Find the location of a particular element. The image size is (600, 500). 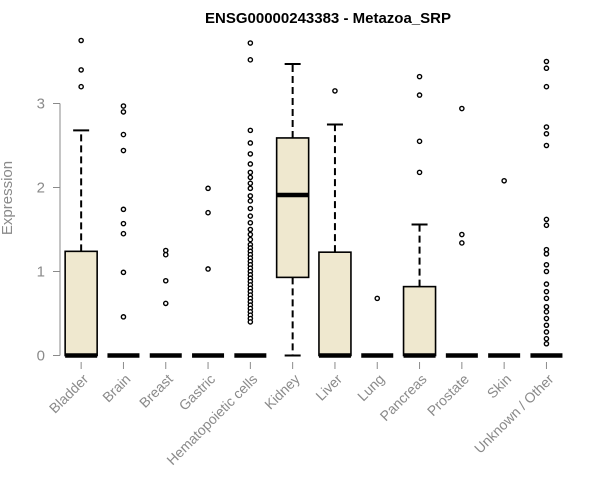

chart-title: ENSG00000243383 - Metazoa_SRP is located at coordinates (328, 18).